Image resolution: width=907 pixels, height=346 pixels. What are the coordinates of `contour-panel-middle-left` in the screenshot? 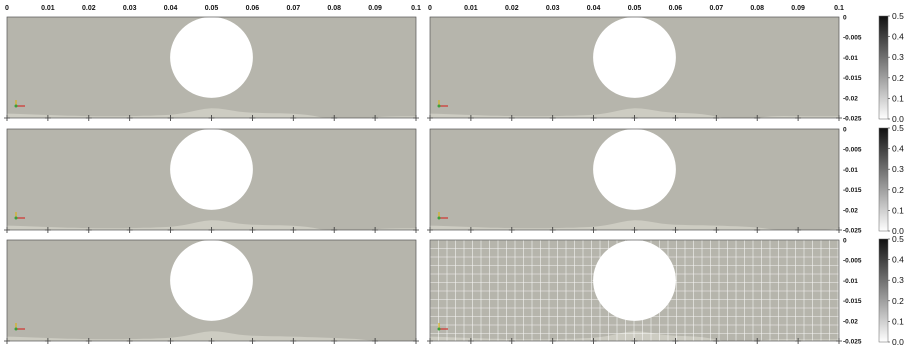 It's located at (211, 180).